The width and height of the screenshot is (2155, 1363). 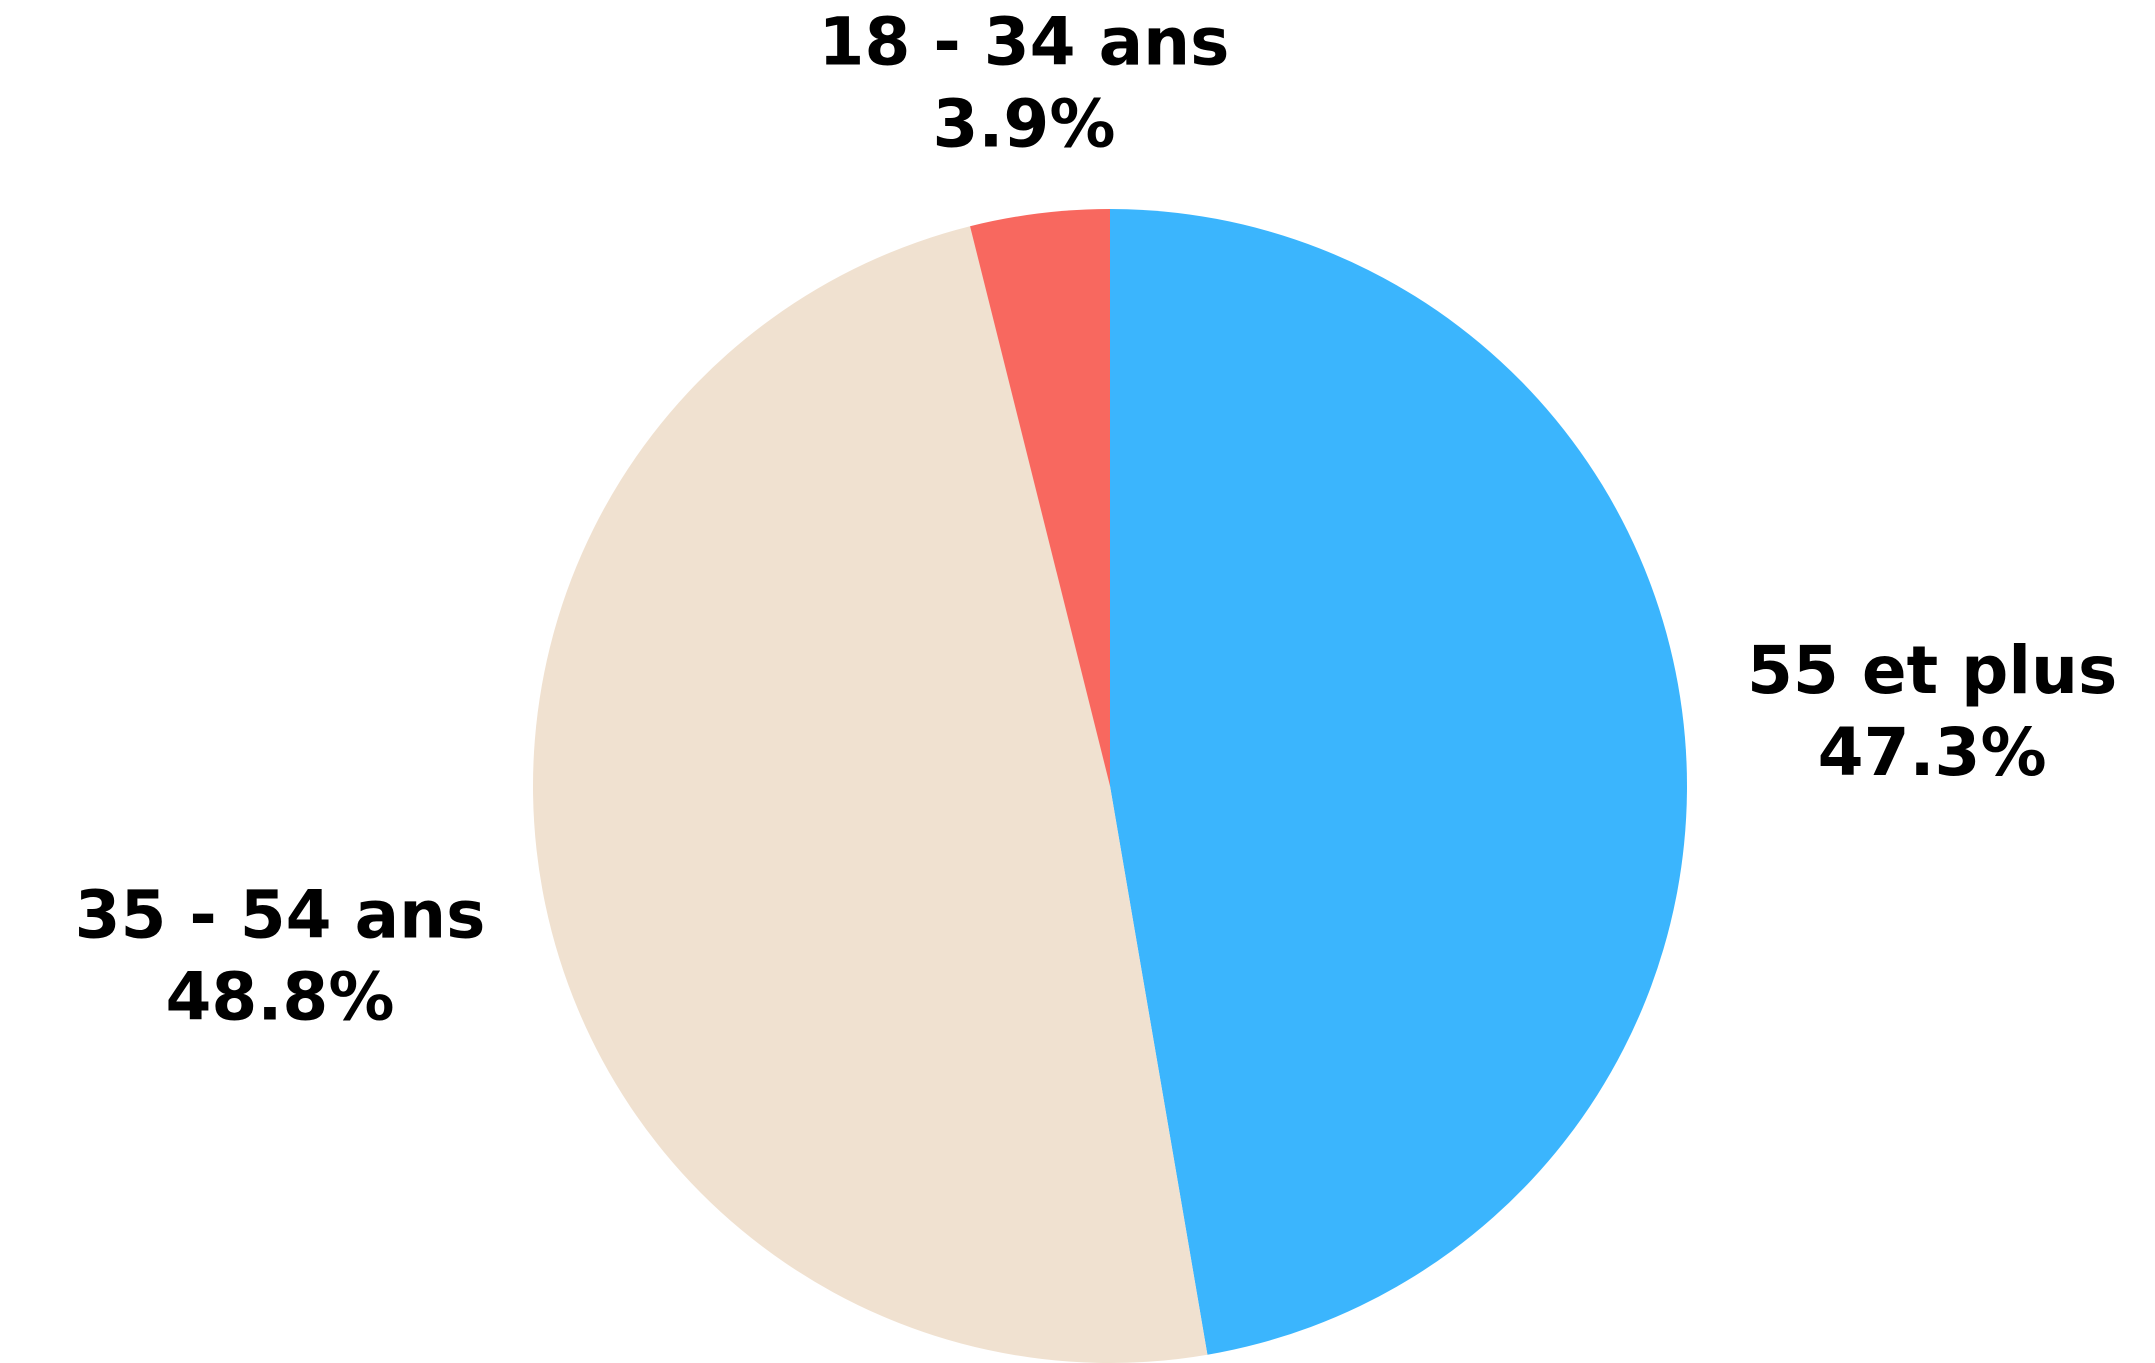 What do you see at coordinates (1040, 497) in the screenshot?
I see `pie-slice` at bounding box center [1040, 497].